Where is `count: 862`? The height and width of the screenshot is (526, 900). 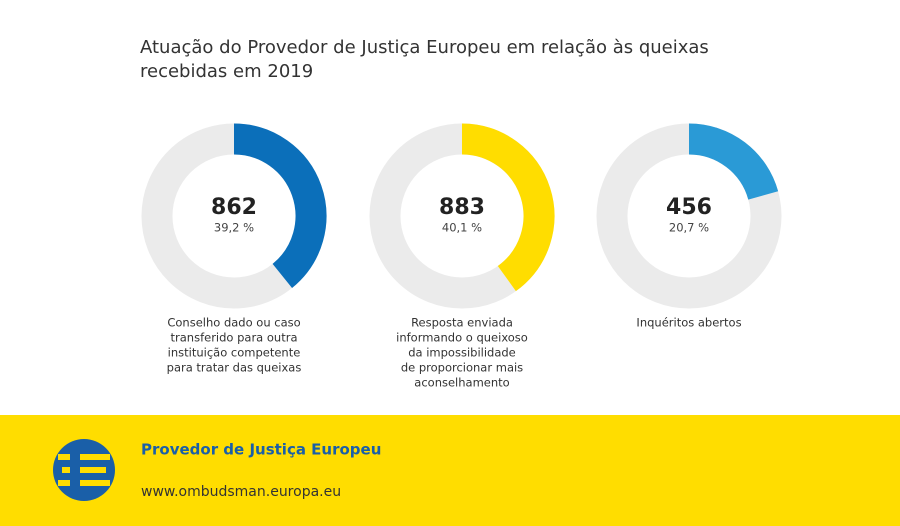
count: 862 is located at coordinates (234, 207).